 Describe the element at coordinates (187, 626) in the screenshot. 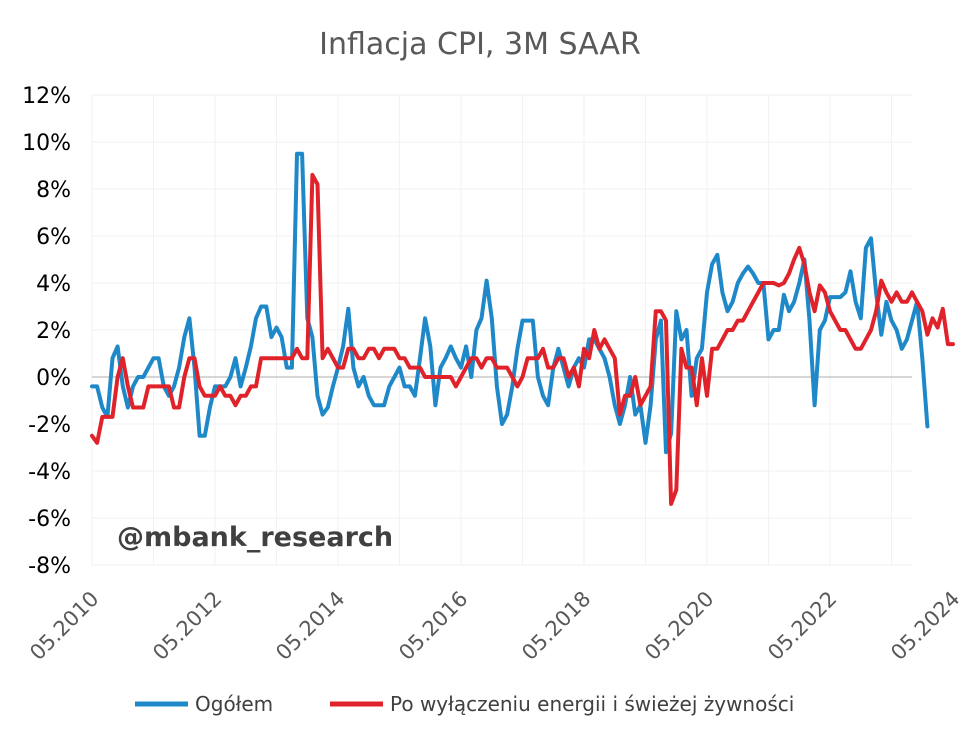

I see `x-tick-label: 05.2012` at that location.